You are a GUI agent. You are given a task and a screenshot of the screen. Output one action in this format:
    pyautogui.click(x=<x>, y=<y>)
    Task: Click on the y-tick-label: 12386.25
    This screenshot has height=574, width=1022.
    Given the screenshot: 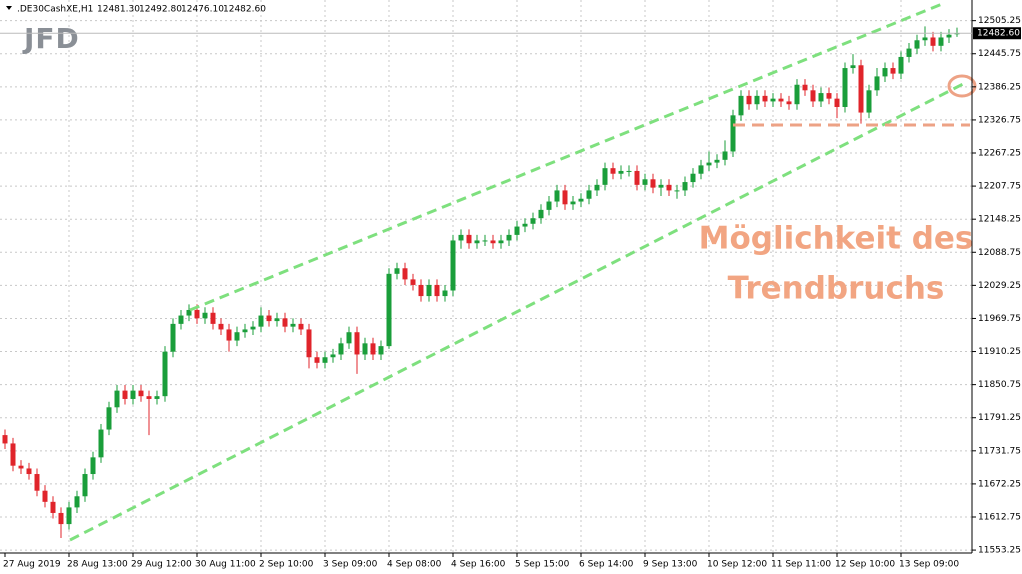 What is the action you would take?
    pyautogui.click(x=999, y=87)
    